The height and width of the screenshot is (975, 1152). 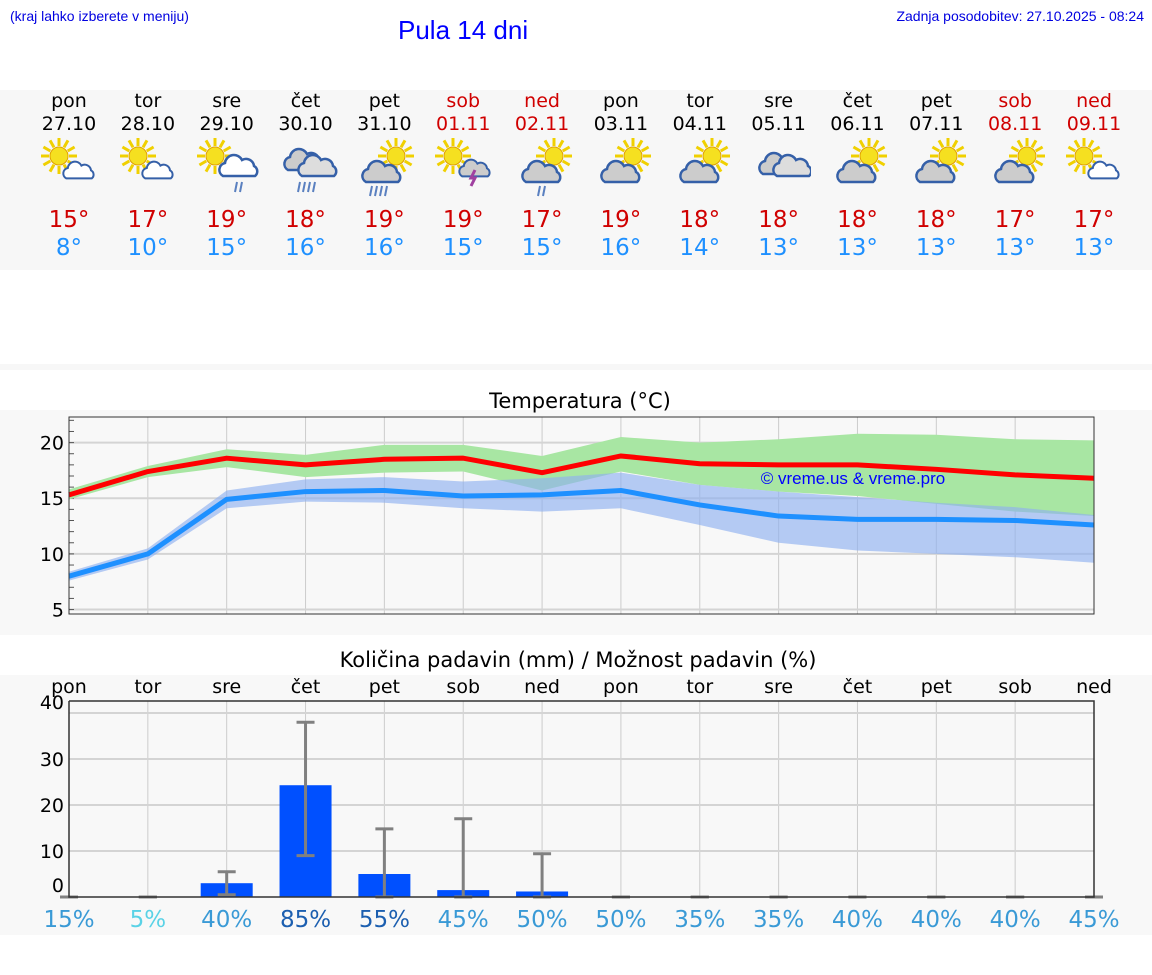 I want to click on day-date: 05.11, so click(x=778, y=124).